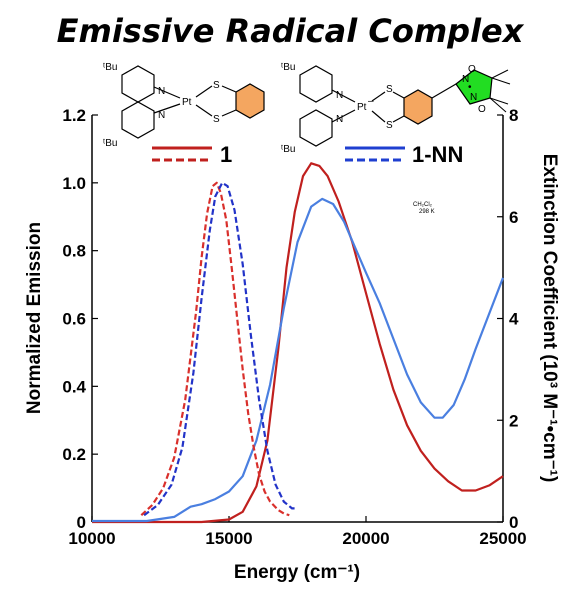  What do you see at coordinates (291, 31) in the screenshot?
I see `chart-title: Emissive Radical Complex` at bounding box center [291, 31].